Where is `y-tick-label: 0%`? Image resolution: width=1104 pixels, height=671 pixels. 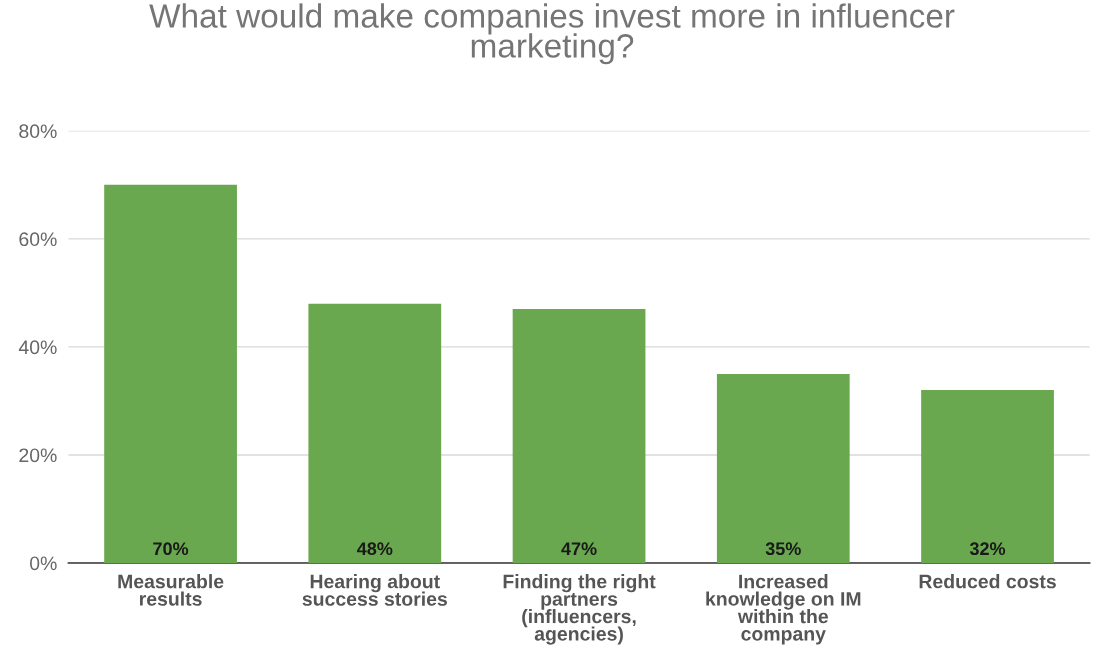
y-tick-label: 0% is located at coordinates (43, 563).